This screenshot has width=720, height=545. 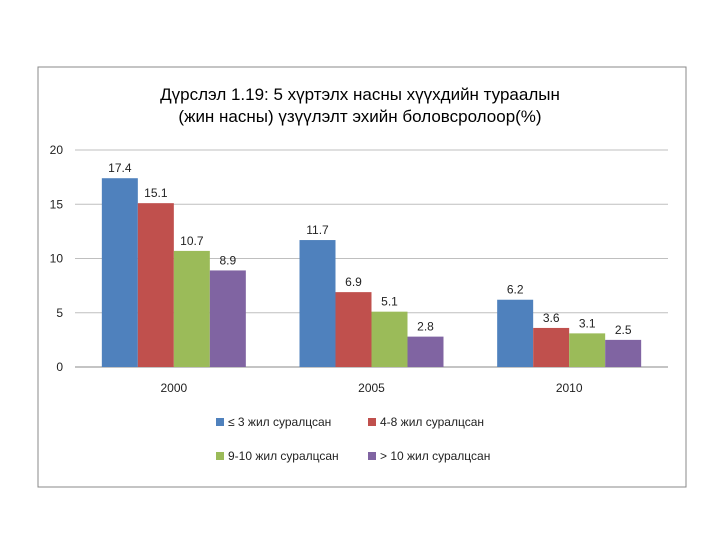 I want to click on data-label: 17.4, so click(x=120, y=168).